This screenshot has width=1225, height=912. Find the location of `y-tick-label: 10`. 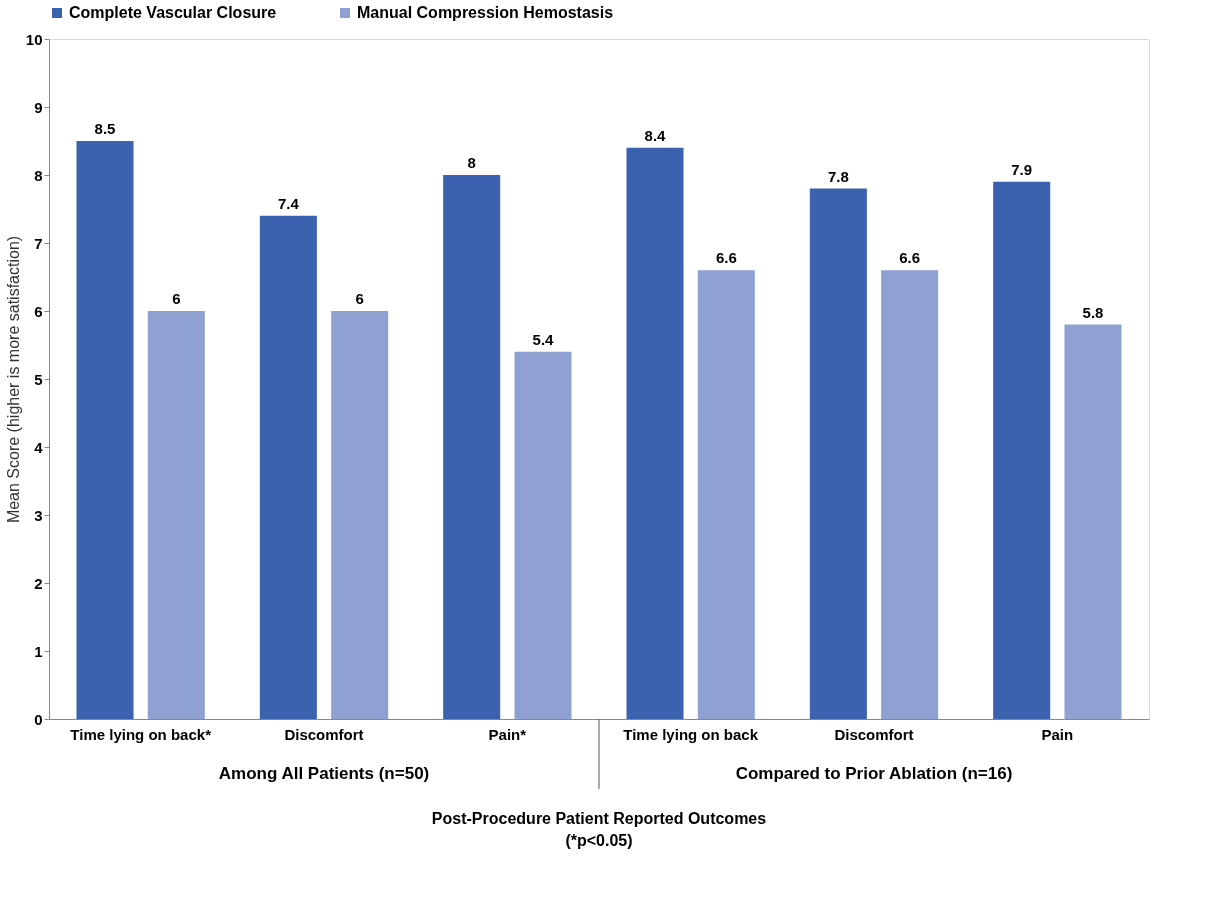

y-tick-label: 10 is located at coordinates (34, 39).